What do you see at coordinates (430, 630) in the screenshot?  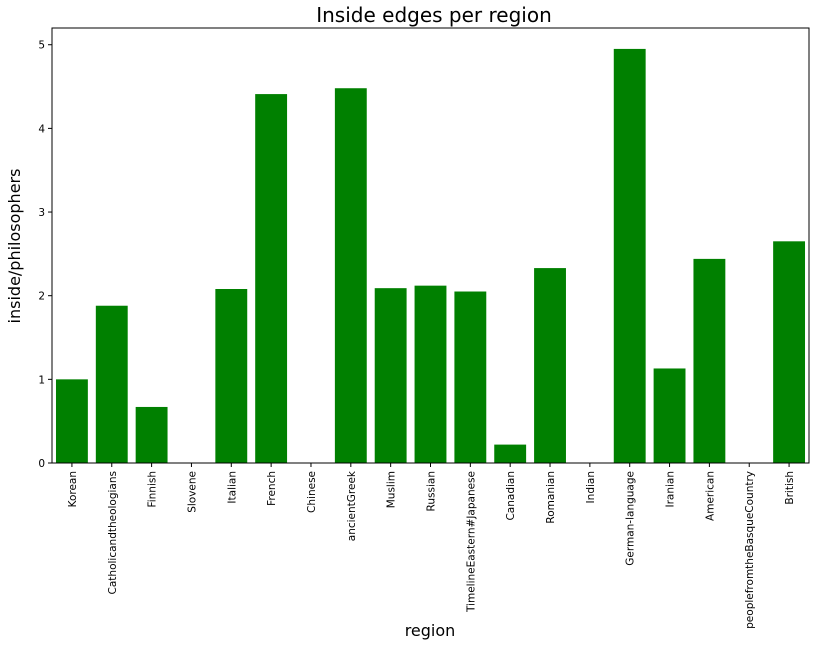 I see `x-axis-label: region` at bounding box center [430, 630].